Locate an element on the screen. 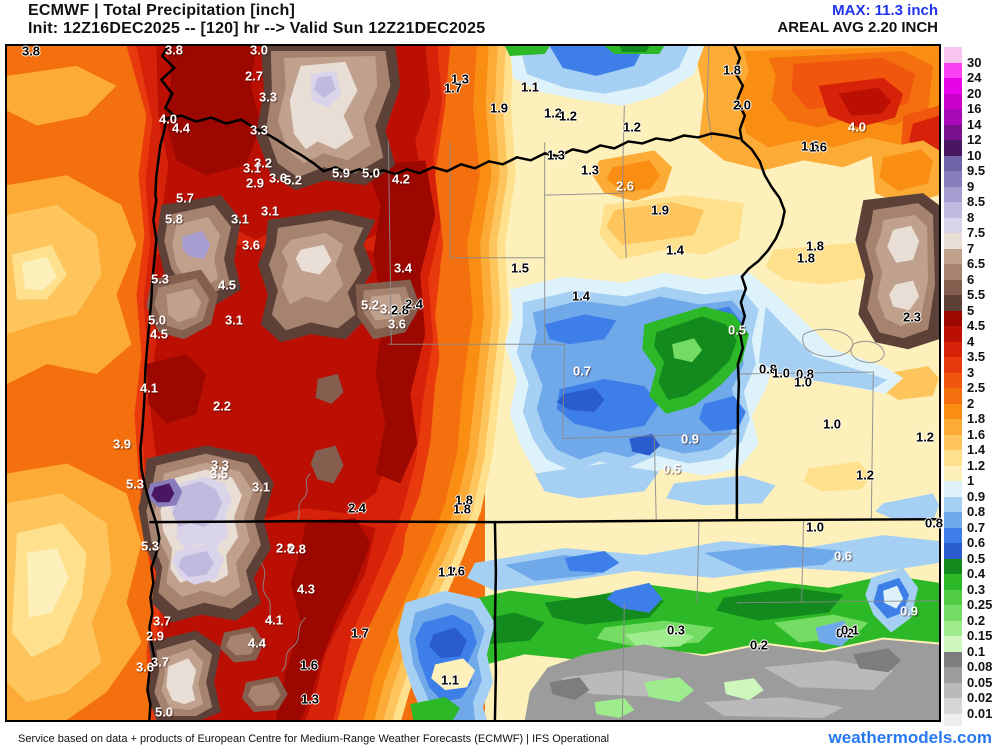 Image resolution: width=1000 pixels, height=750 pixels. precip-value-label: 3.1 is located at coordinates (234, 320).